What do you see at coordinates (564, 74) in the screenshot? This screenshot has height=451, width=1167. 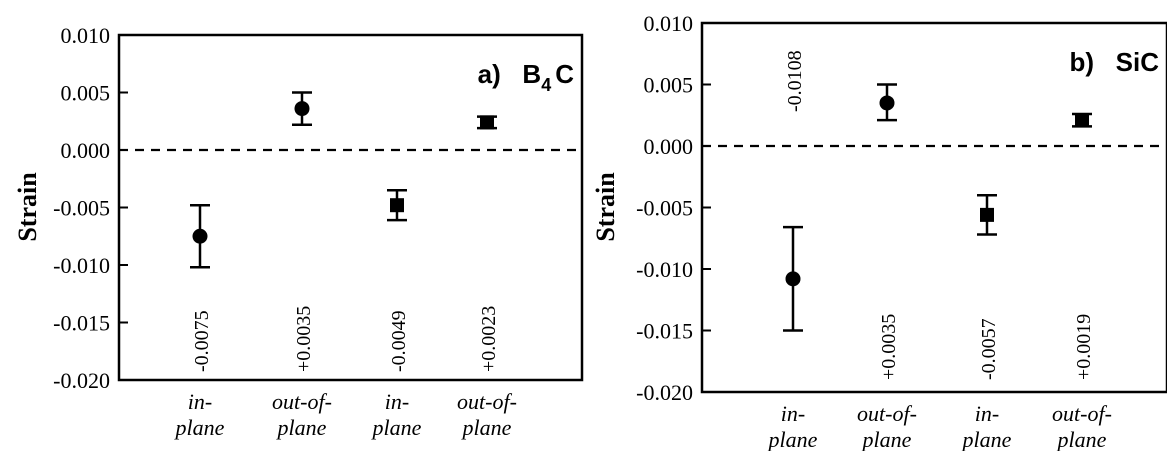 I see `panel-compound-tail: C` at bounding box center [564, 74].